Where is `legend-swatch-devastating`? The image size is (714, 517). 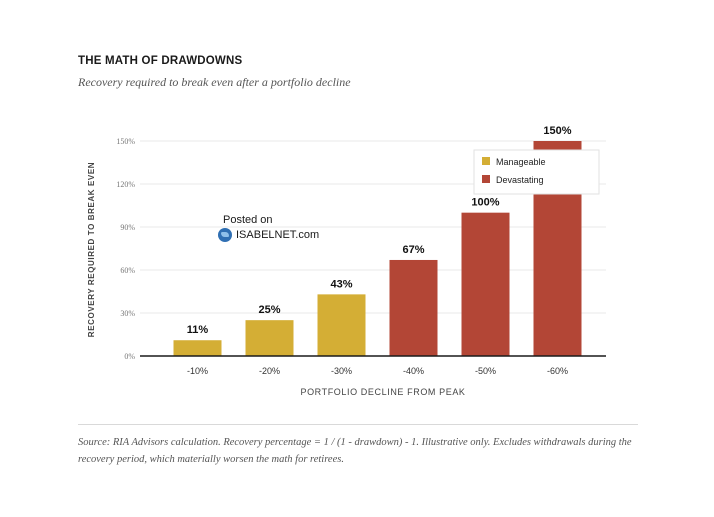 legend-swatch-devastating is located at coordinates (486, 179).